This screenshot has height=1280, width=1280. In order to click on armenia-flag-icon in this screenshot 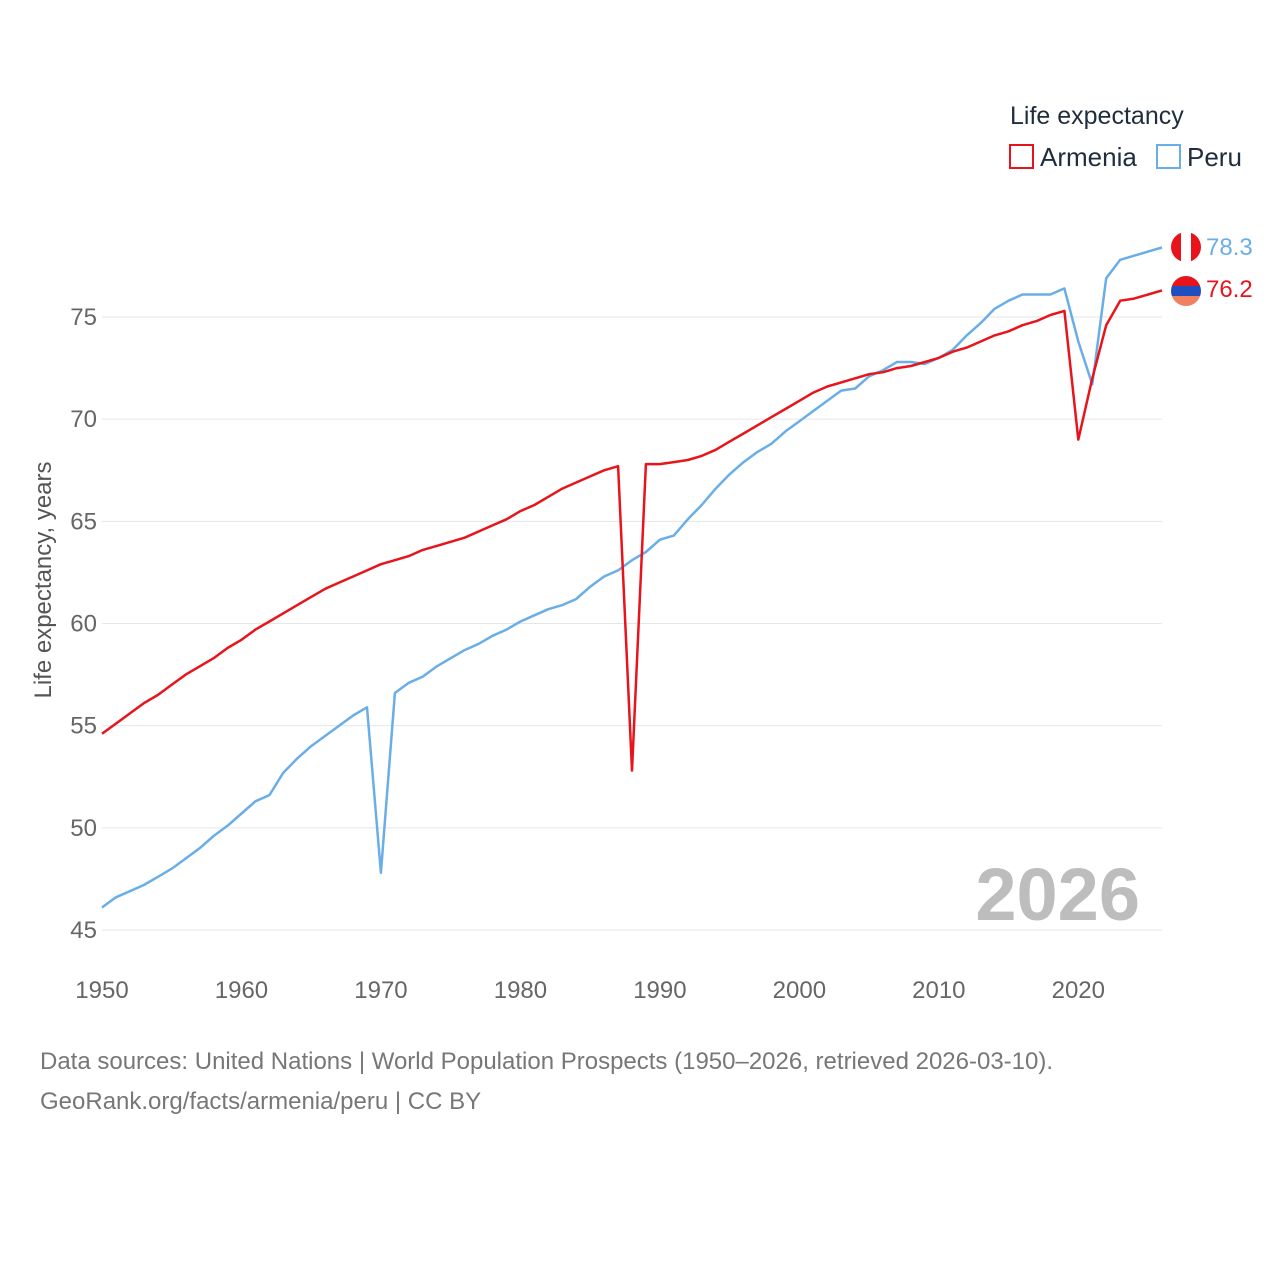, I will do `click(1186, 291)`.